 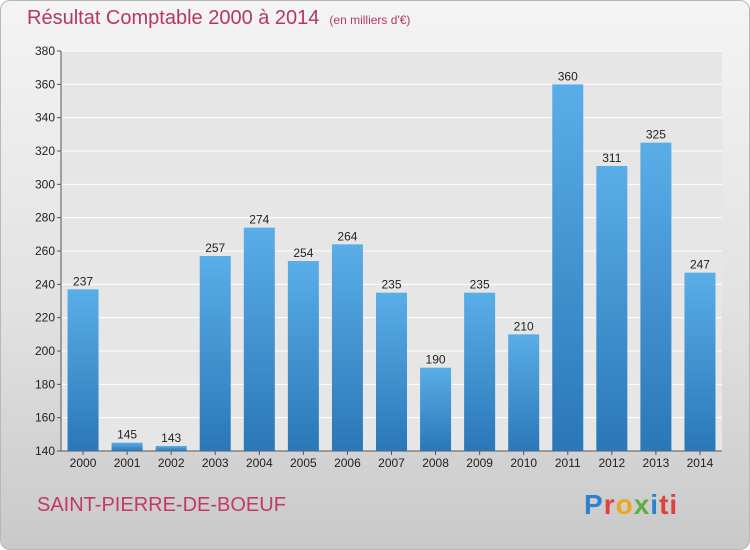 What do you see at coordinates (45, 318) in the screenshot?
I see `y-tick-label: 220` at bounding box center [45, 318].